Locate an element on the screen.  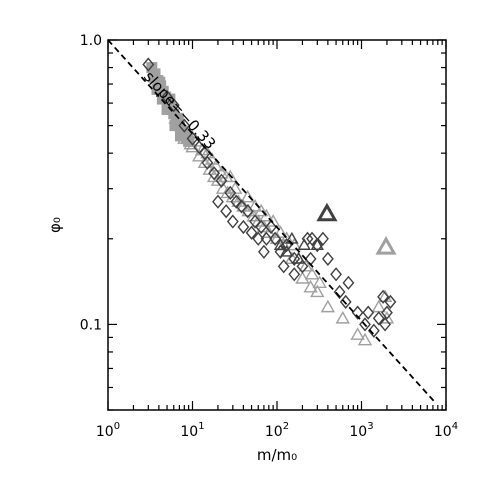
y-tick-label-0: 0.1 is located at coordinates (91, 325).